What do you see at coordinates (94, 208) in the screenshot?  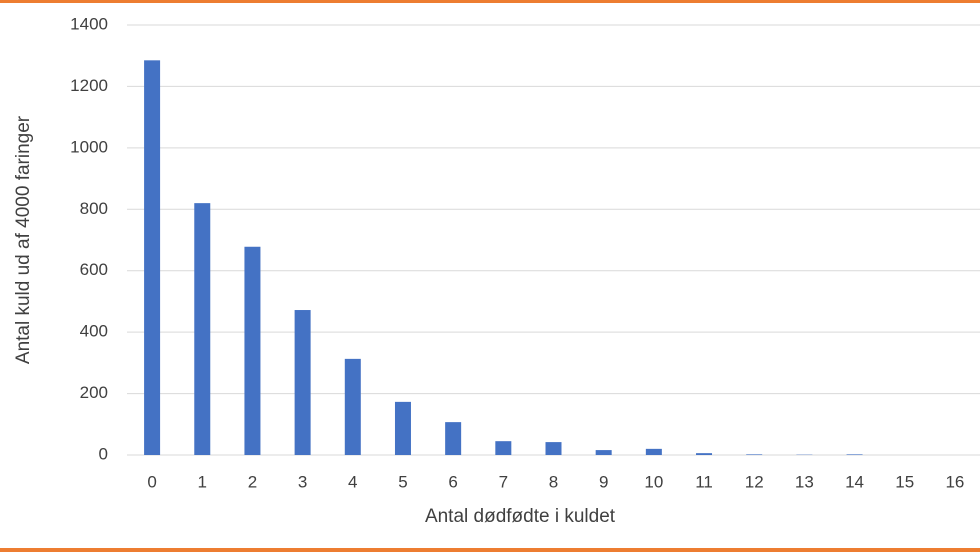 I see `y-tick-label: 800` at bounding box center [94, 208].